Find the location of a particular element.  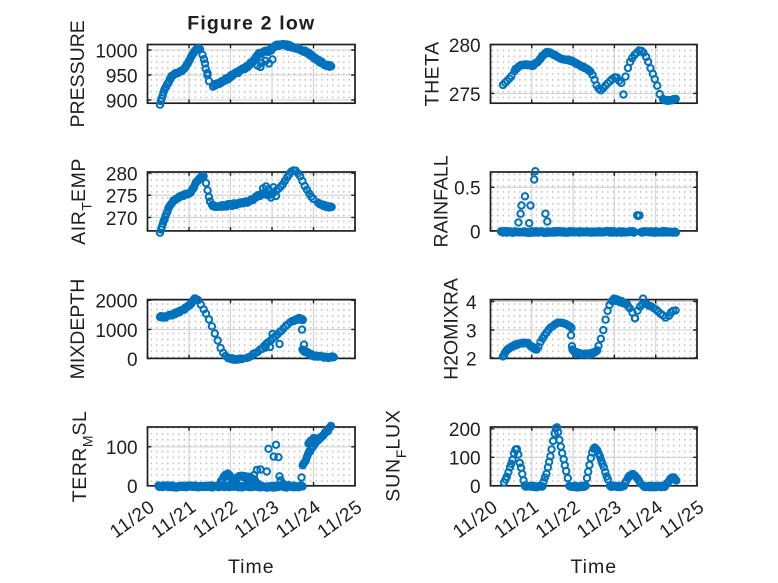

svg-text: MIXDEPTH is located at coordinates (78, 329).